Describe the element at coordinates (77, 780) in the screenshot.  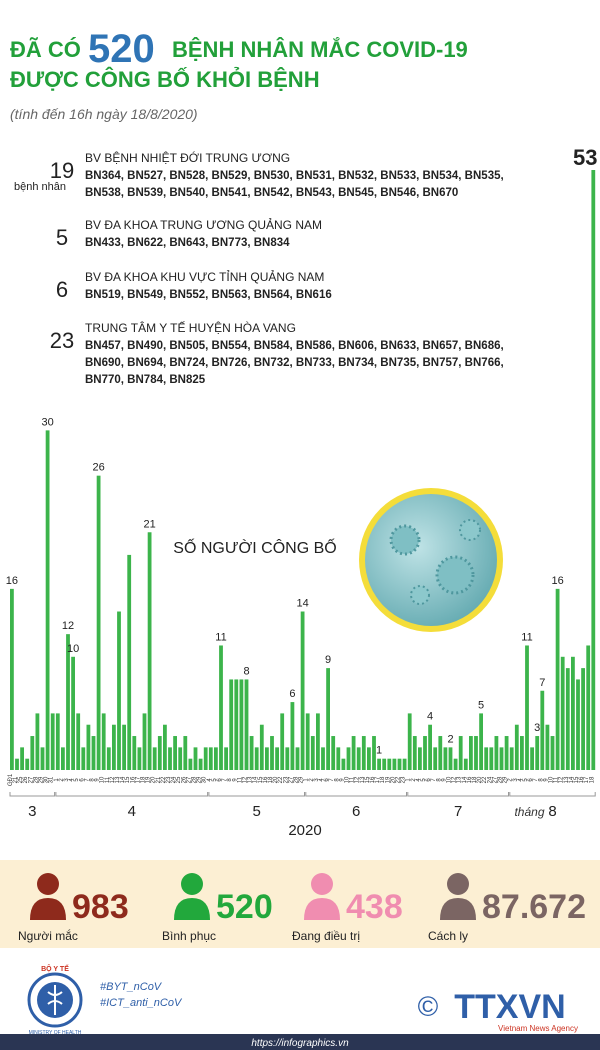
I see `x-tick-label: 5` at that location.